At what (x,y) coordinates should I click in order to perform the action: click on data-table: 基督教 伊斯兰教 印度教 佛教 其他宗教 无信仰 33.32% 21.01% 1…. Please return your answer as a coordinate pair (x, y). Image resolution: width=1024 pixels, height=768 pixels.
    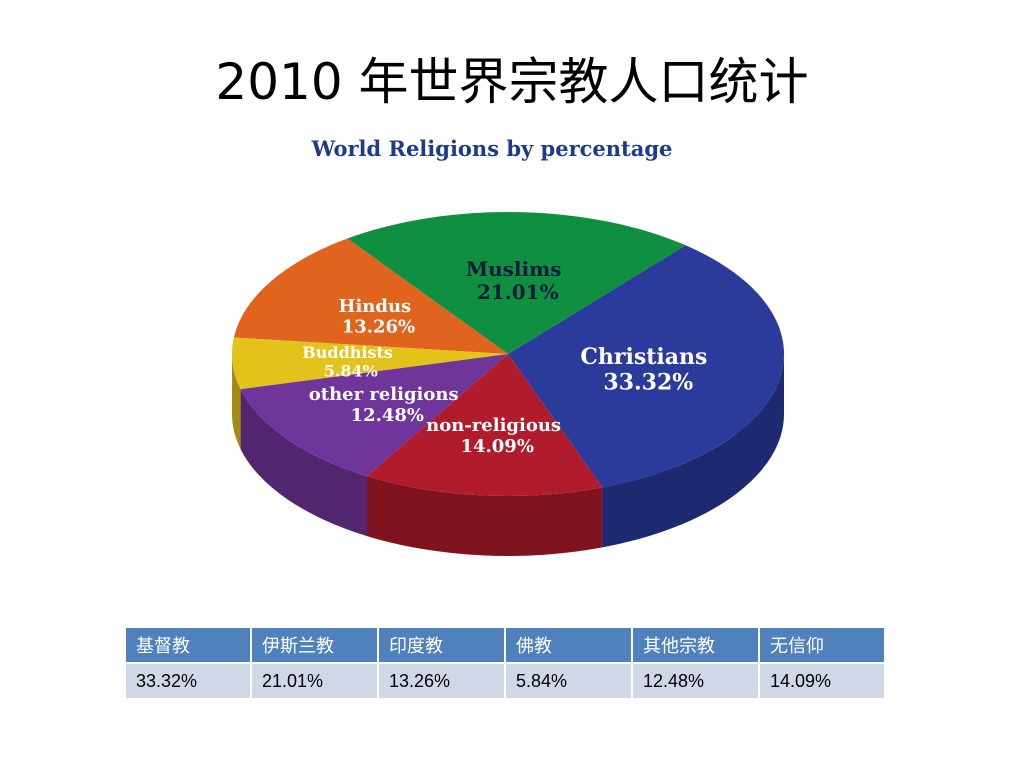
    Looking at the image, I should click on (505, 663).